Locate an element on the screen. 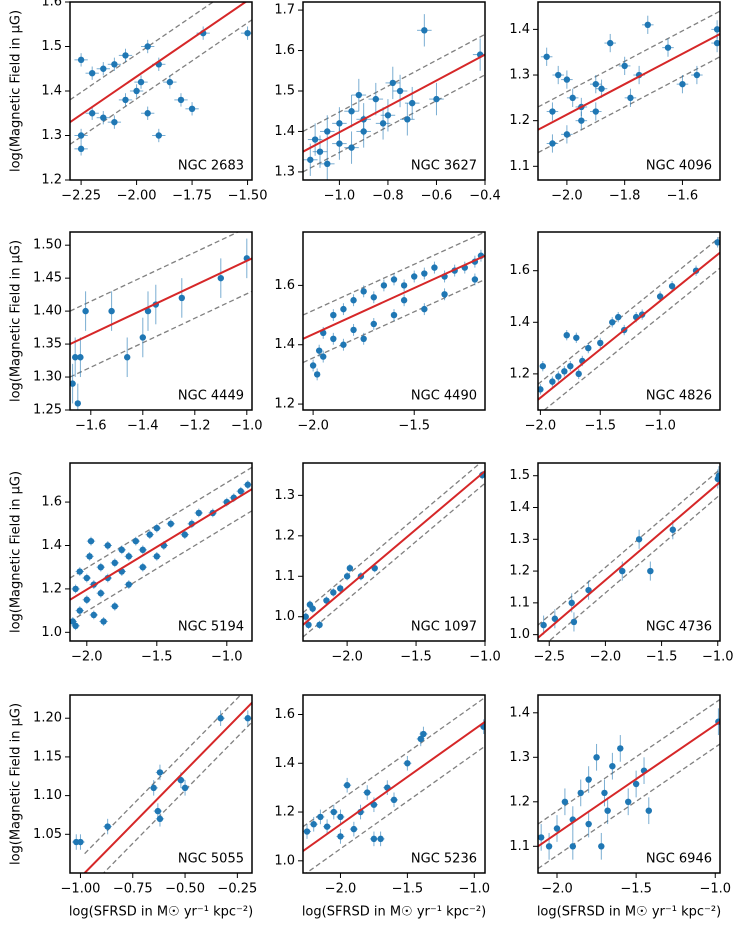 The height and width of the screenshot is (927, 735). x-tick-label: −0.75 is located at coordinates (133, 889).